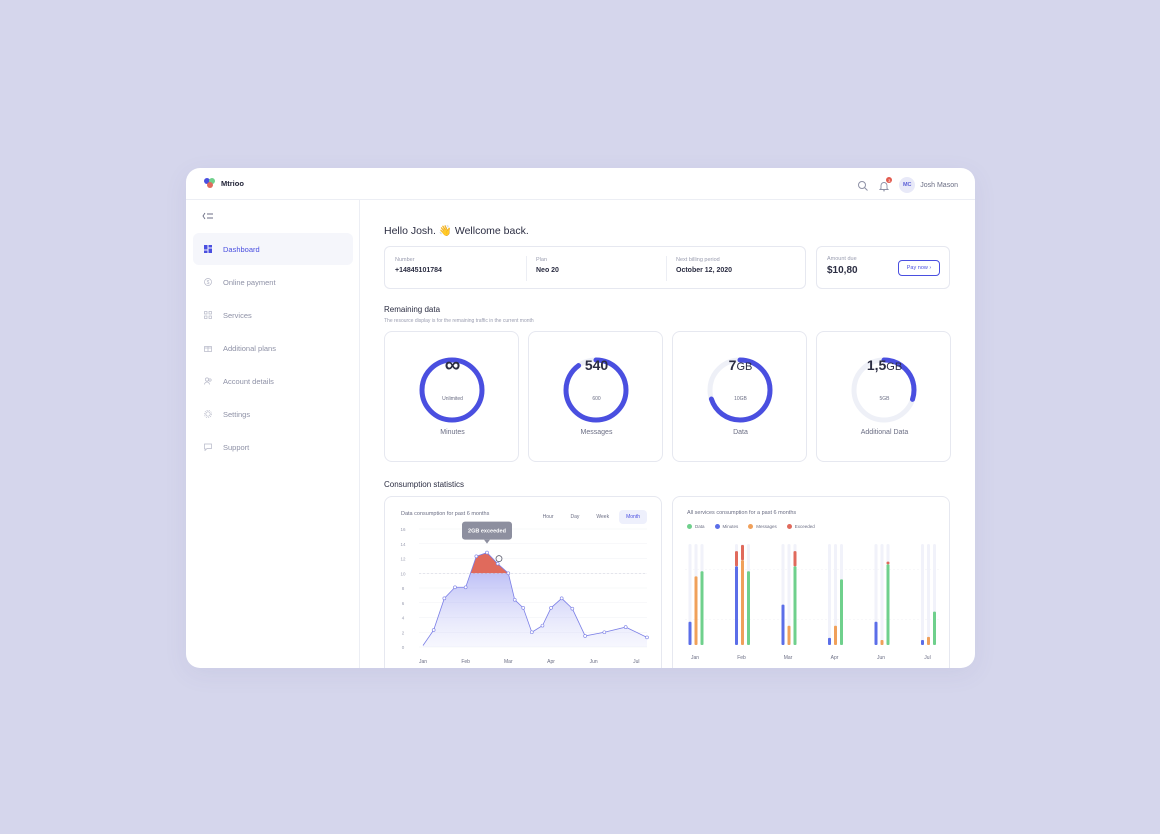  What do you see at coordinates (596, 399) in the screenshot?
I see `ring-total: 600` at bounding box center [596, 399].